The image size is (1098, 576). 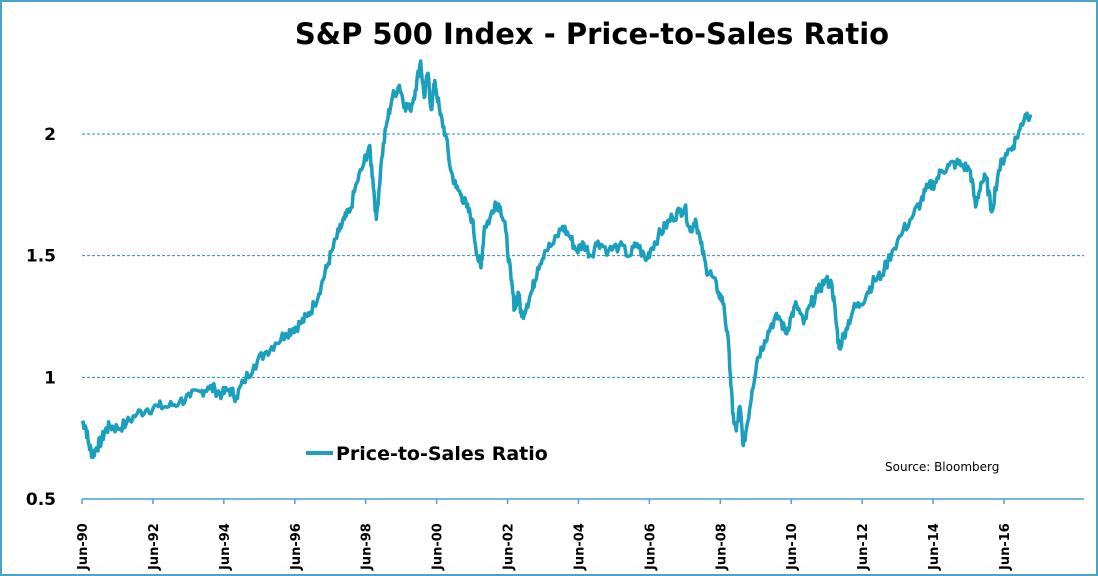 What do you see at coordinates (650, 547) in the screenshot?
I see `x-tick-label: Jun-06` at bounding box center [650, 547].